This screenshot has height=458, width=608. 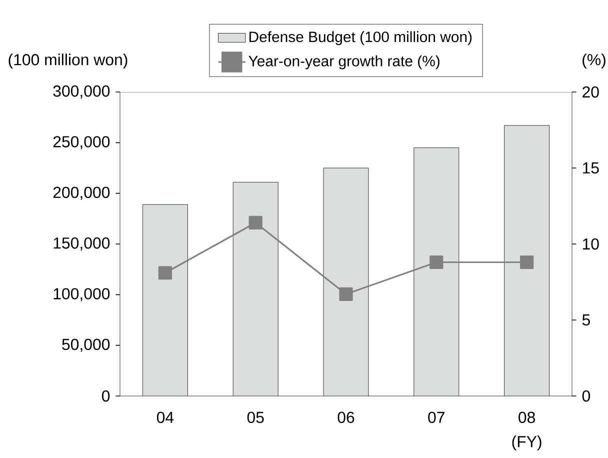 I want to click on y-tick-label: 150,000, so click(x=82, y=244).